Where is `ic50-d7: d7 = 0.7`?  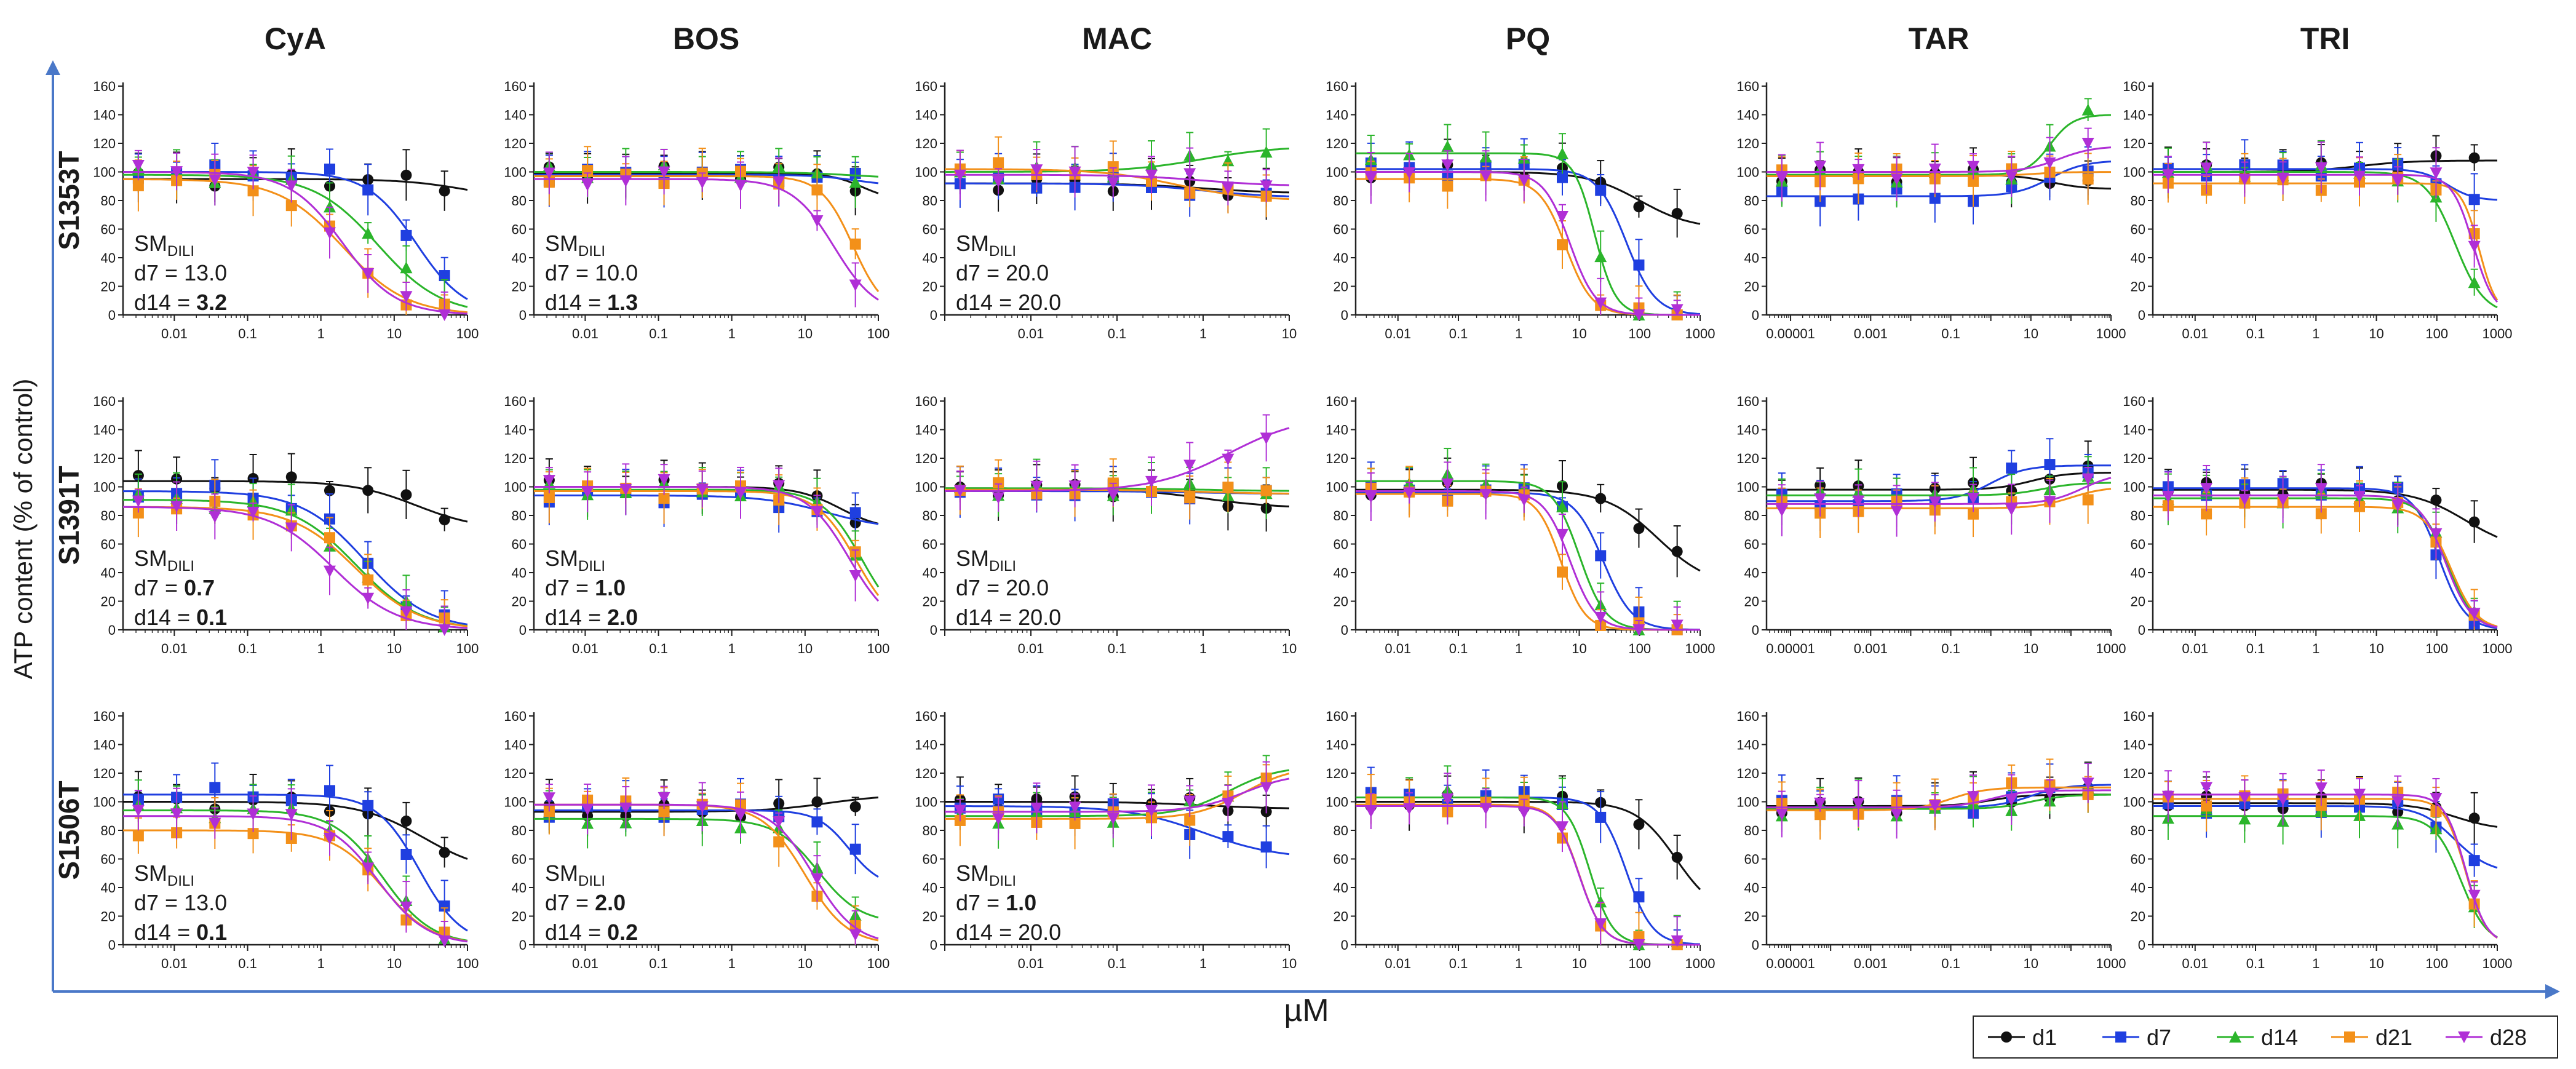 ic50-d7: d7 = 0.7 is located at coordinates (174, 587).